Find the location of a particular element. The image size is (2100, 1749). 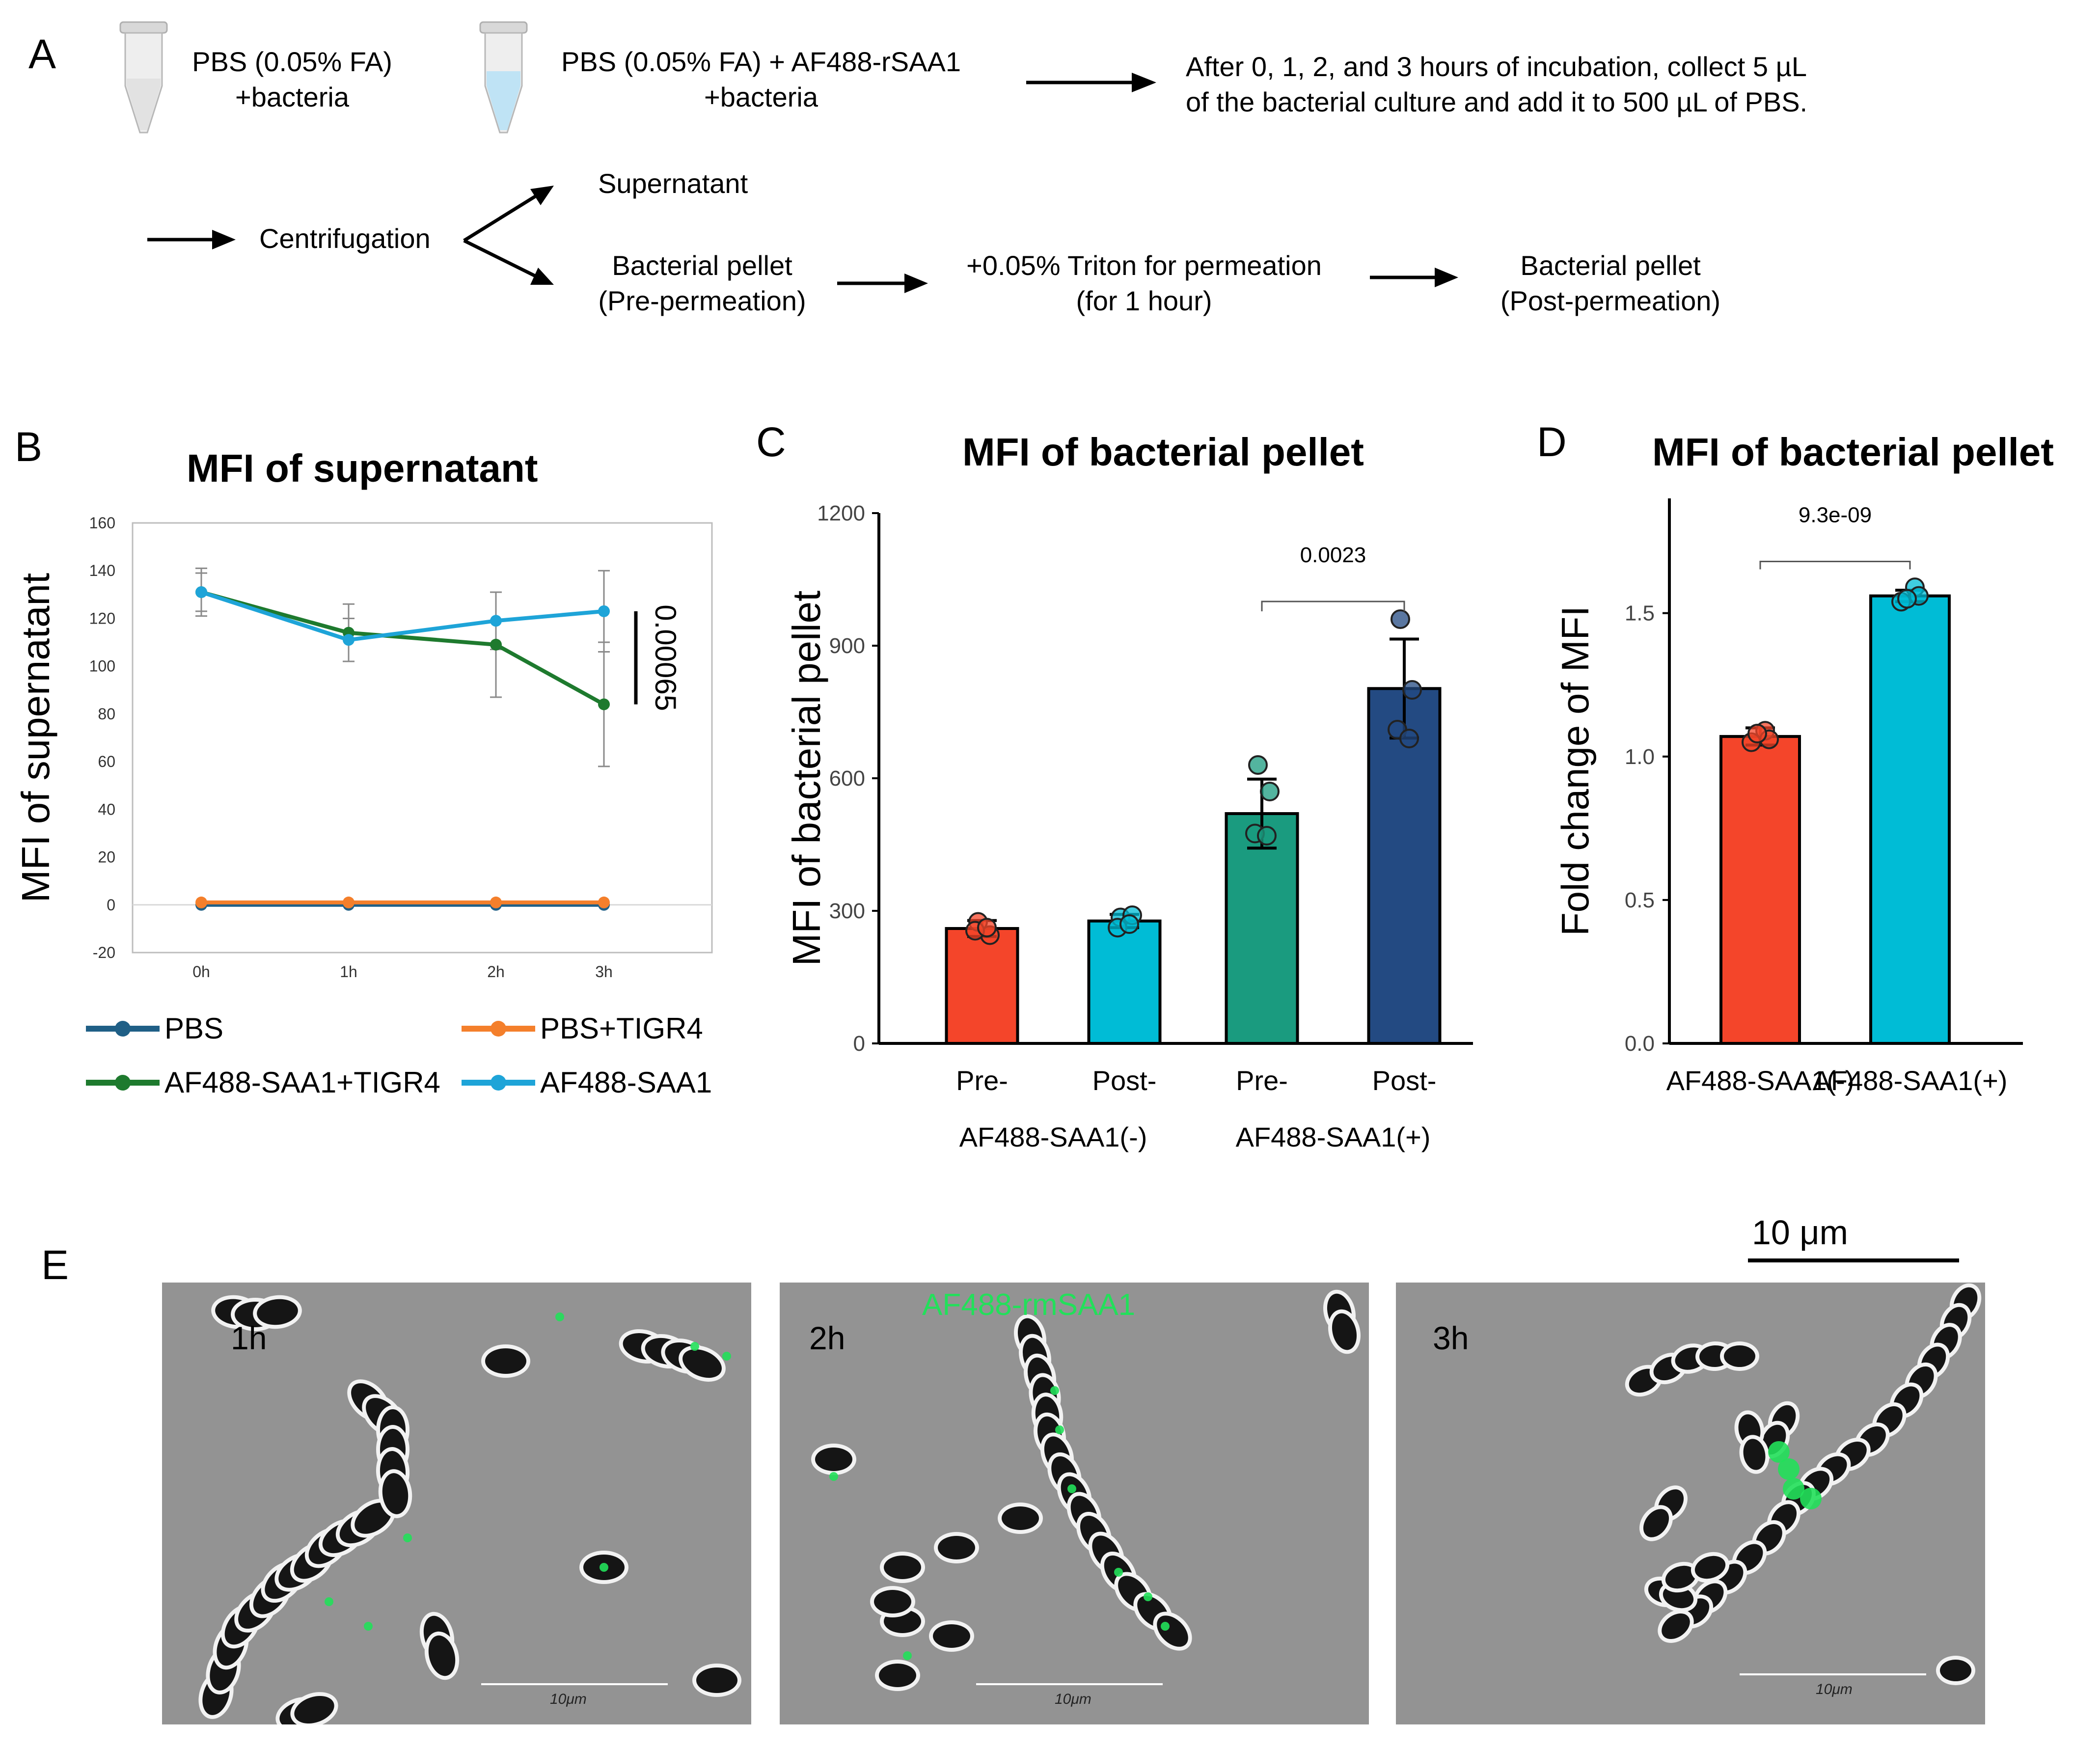

y-tick-label: 1.0 is located at coordinates (1640, 757).